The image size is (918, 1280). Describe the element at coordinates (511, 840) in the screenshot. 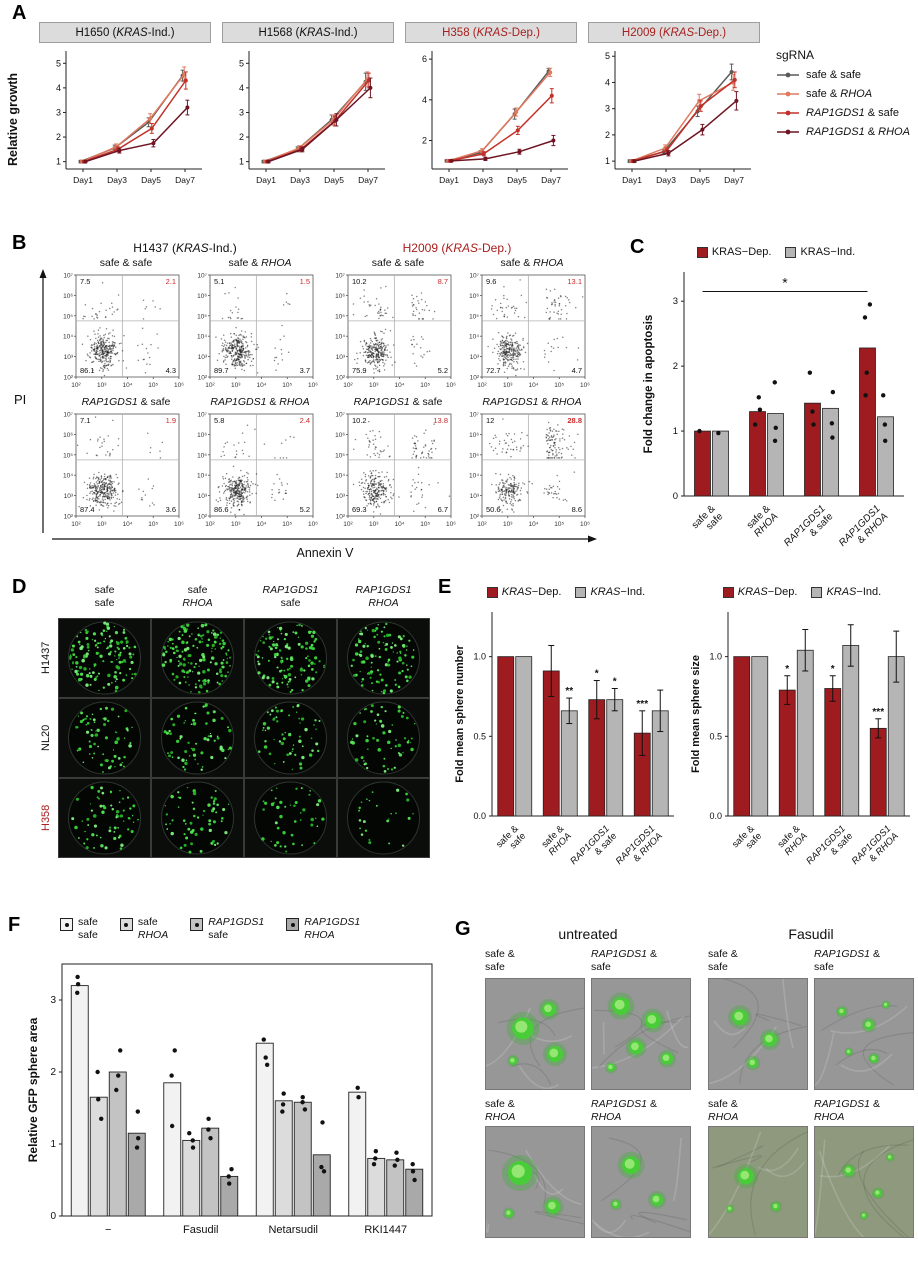

I see `svg-text: safe &safe` at that location.